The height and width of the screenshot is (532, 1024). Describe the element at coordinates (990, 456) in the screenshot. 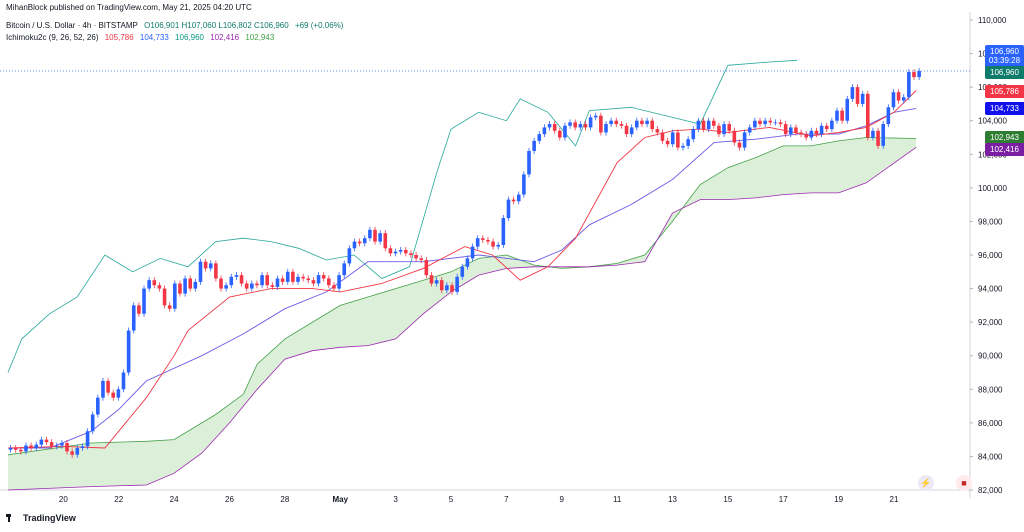

I see `price-tick-label: 84,000` at that location.